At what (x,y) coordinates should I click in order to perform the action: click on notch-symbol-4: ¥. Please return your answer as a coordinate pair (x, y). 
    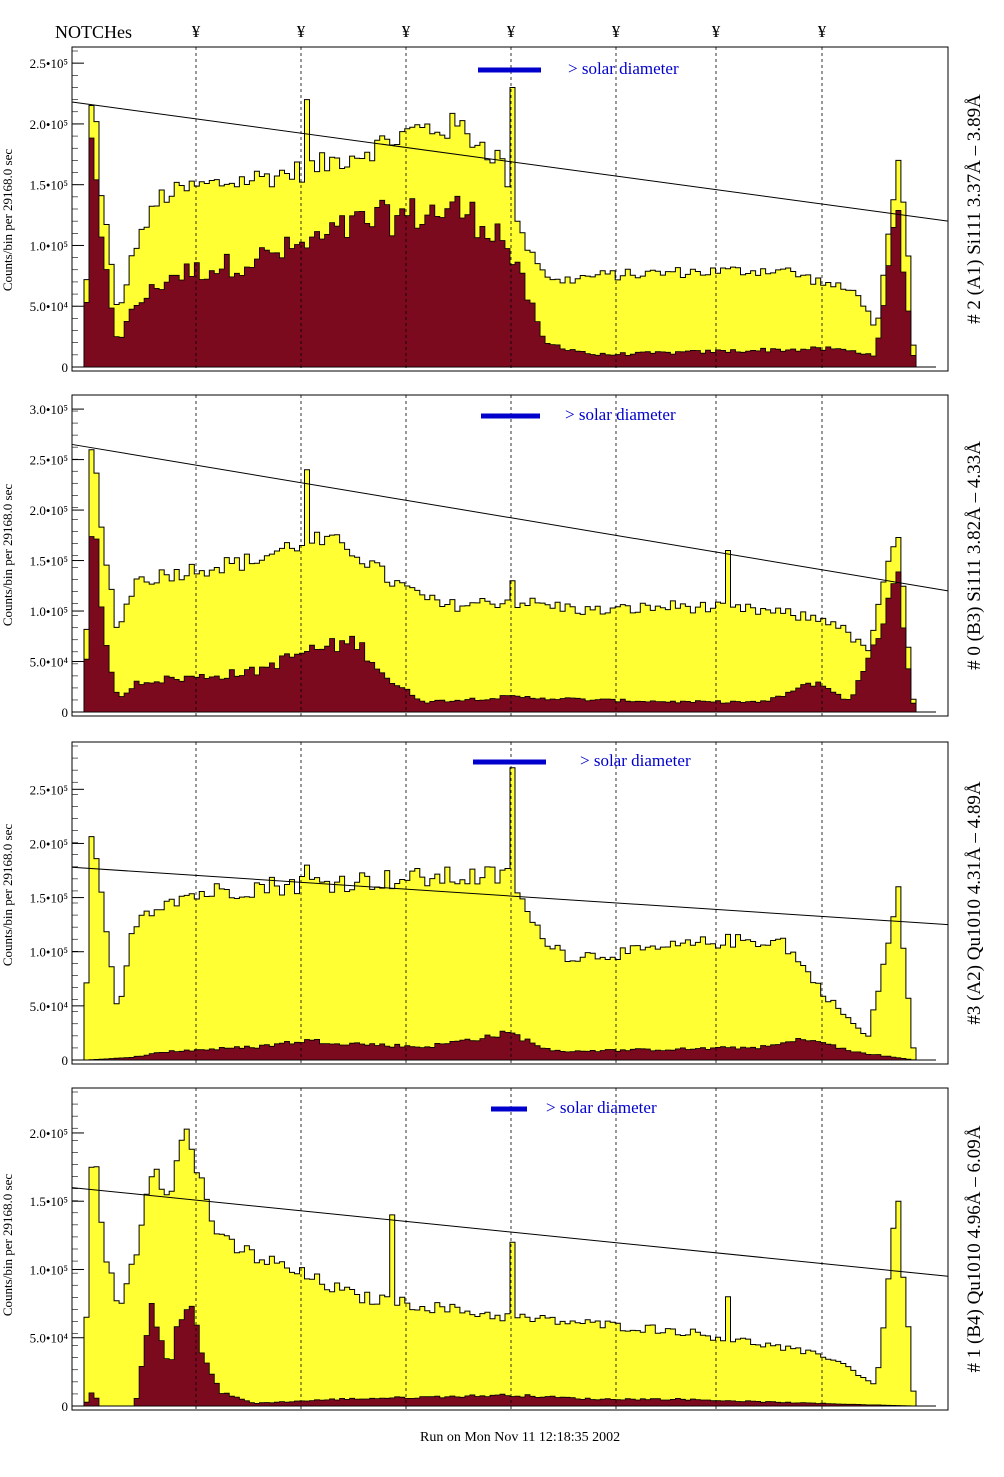
    Looking at the image, I should click on (616, 31).